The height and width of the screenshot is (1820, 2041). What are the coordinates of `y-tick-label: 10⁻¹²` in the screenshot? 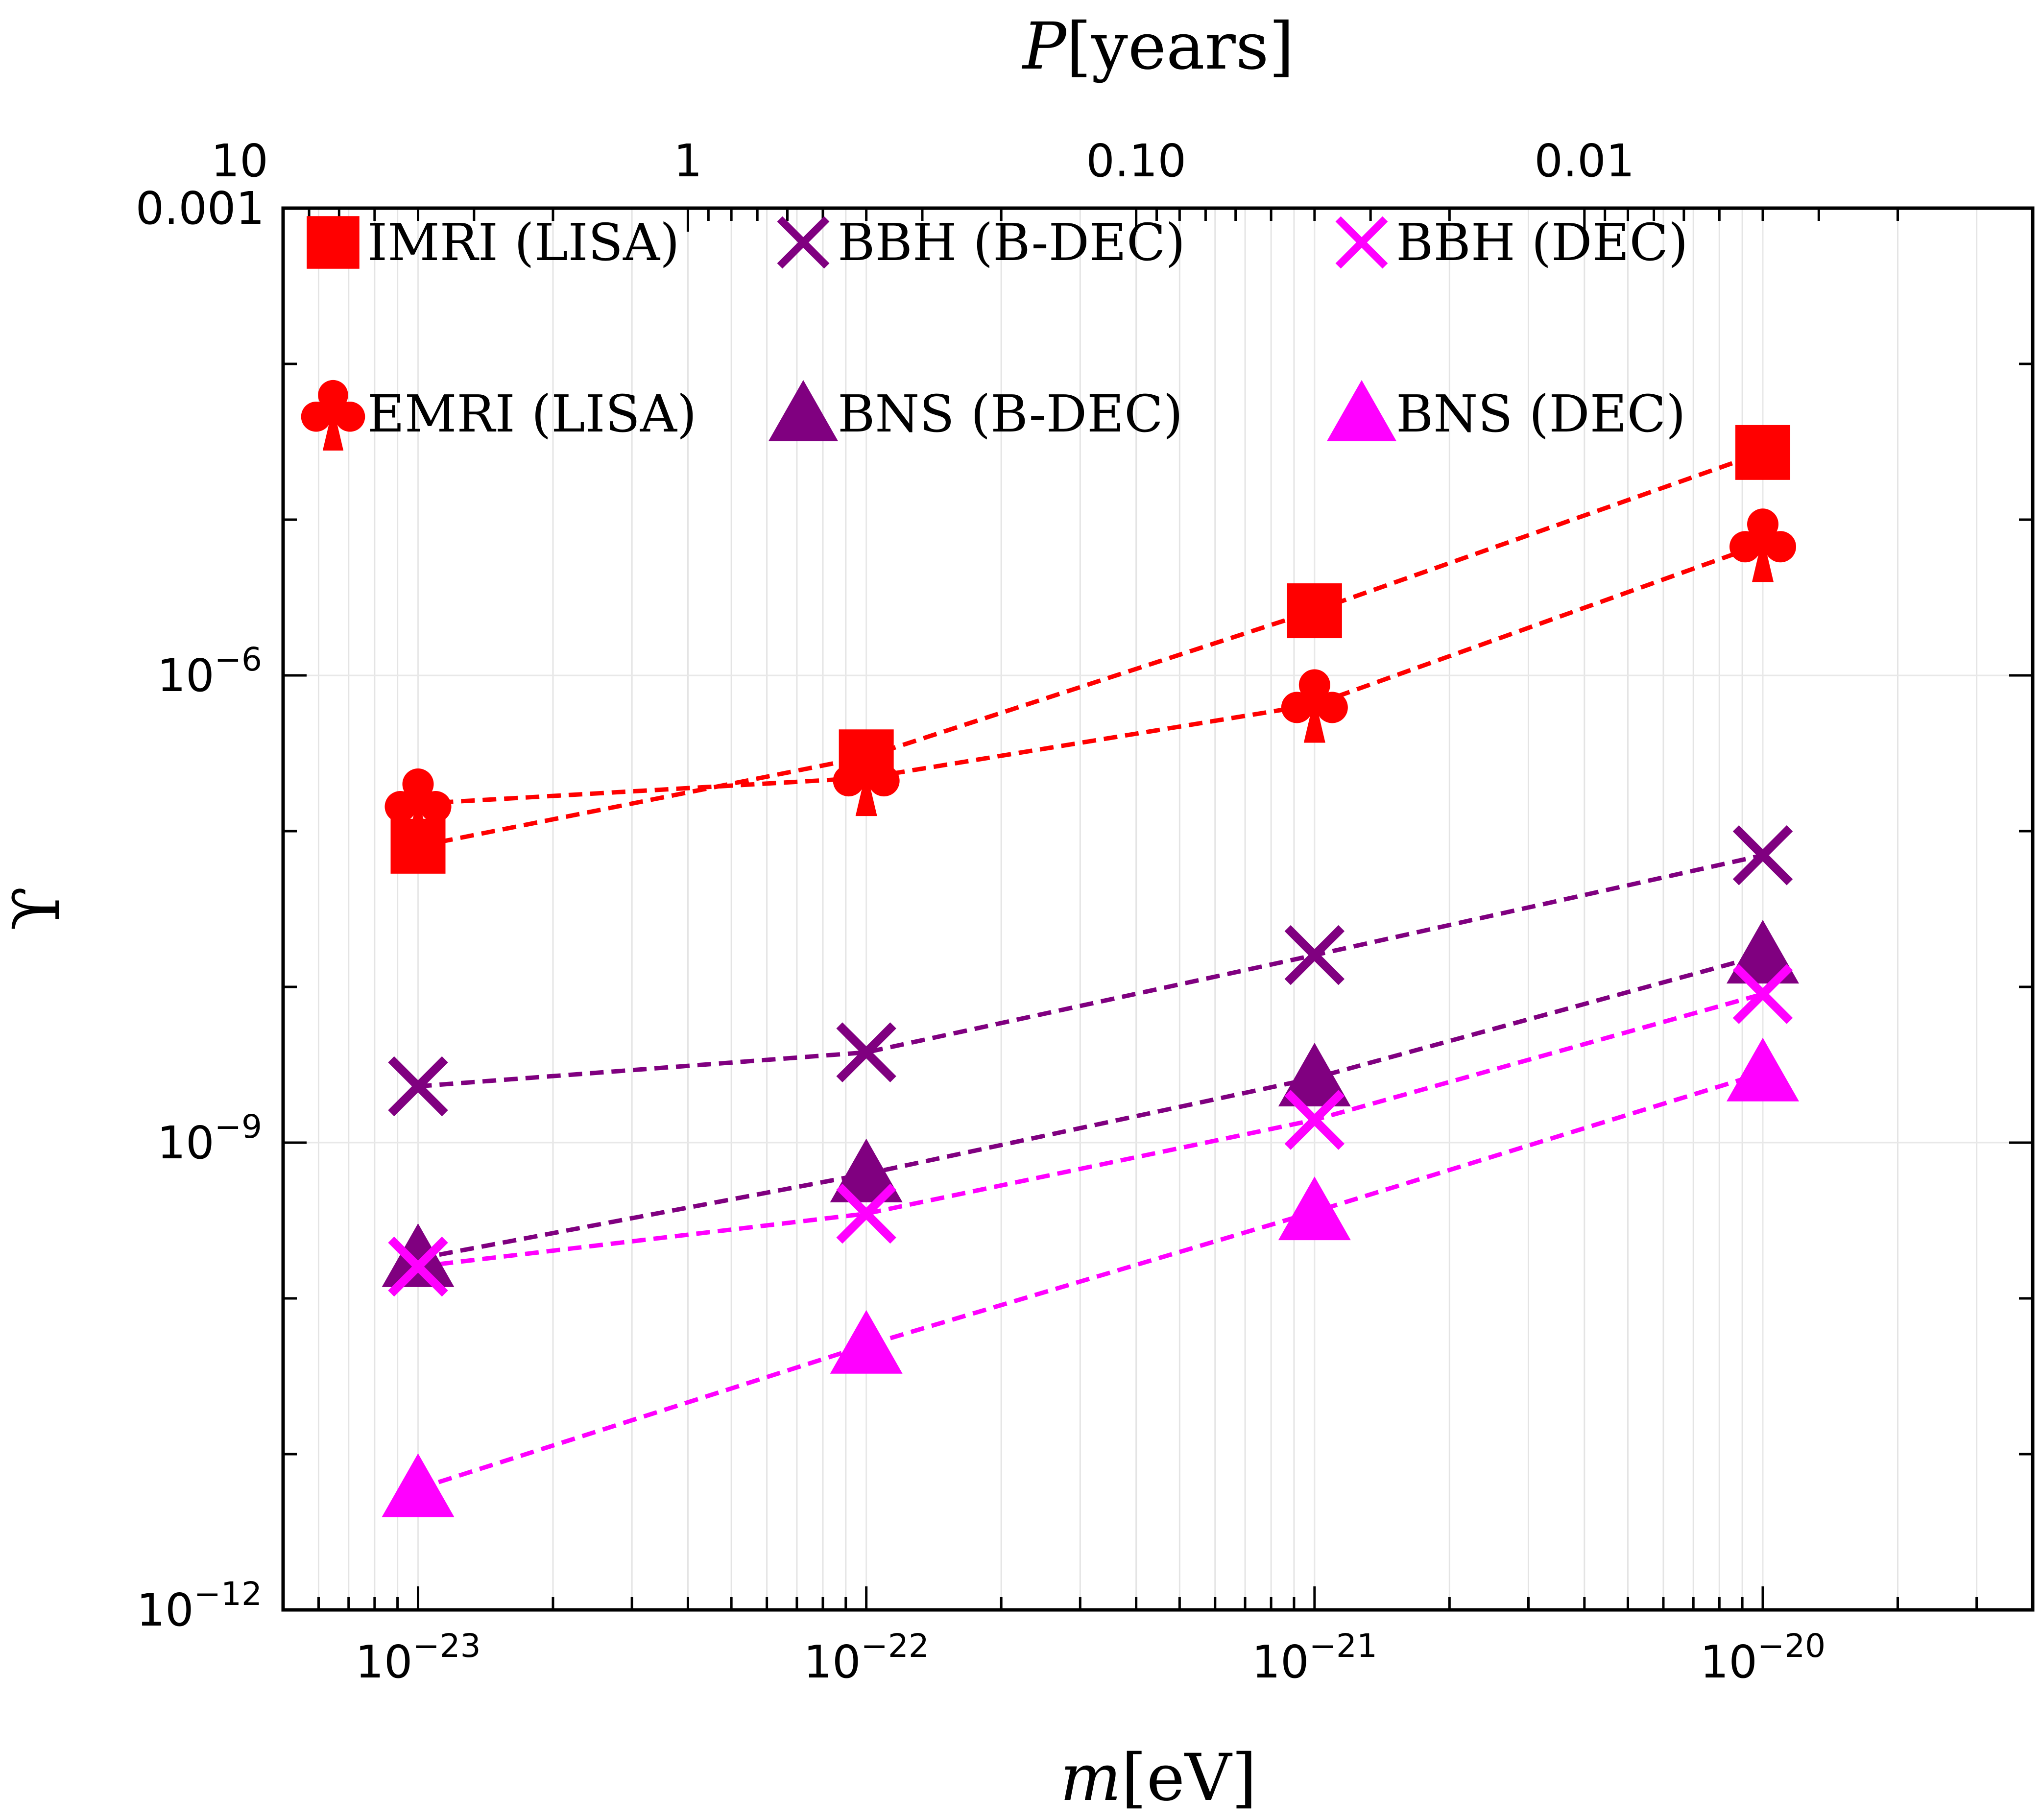 It's located at (199, 1605).